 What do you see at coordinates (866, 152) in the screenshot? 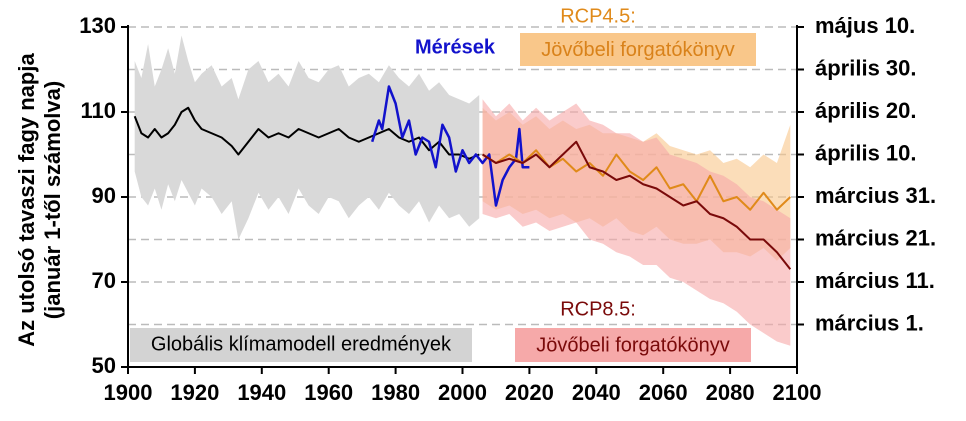
I see `y2-tick-label: április 10.` at bounding box center [866, 152].